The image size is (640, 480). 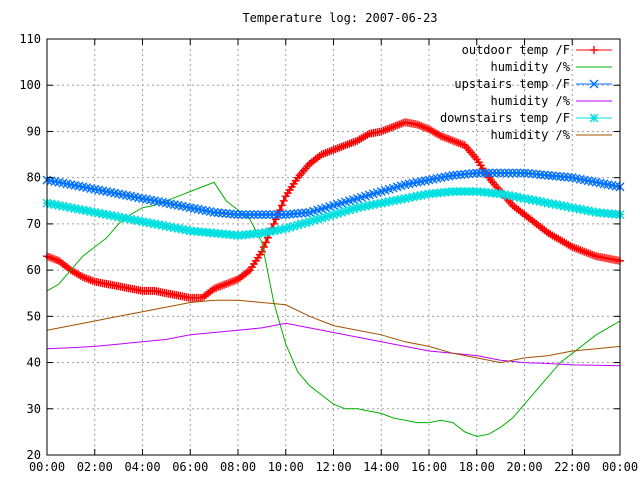 What do you see at coordinates (34, 178) in the screenshot?
I see `y-tick-label: 80` at bounding box center [34, 178].